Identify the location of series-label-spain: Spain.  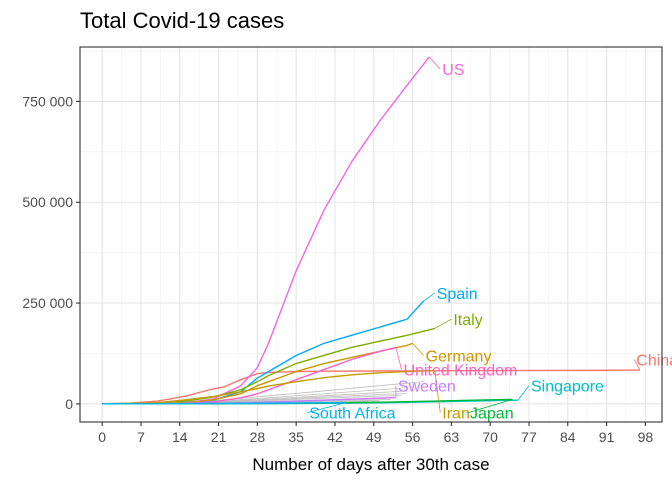
(457, 294).